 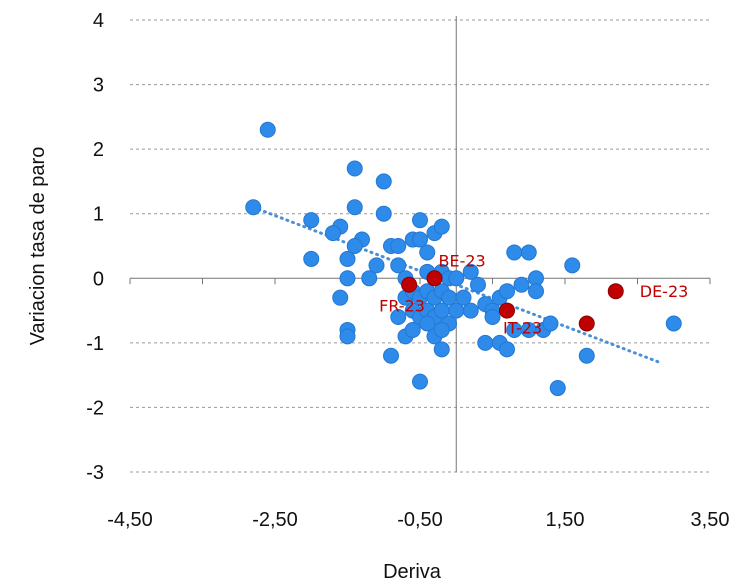 What do you see at coordinates (98, 215) in the screenshot?
I see `y-tick-label: 1` at bounding box center [98, 215].